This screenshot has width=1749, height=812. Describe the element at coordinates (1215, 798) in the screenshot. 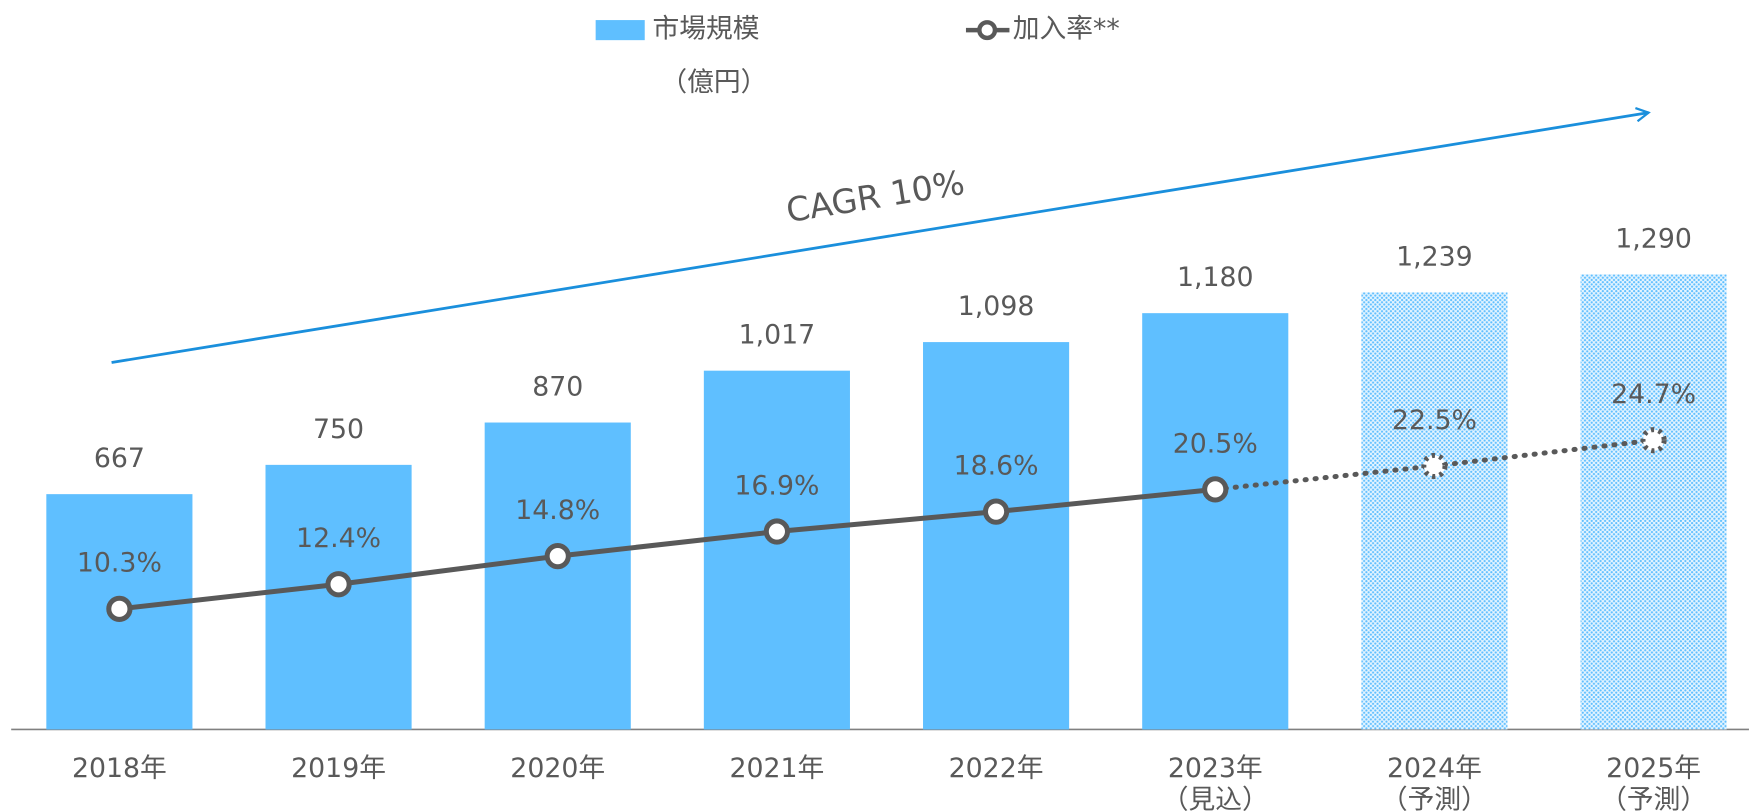

I see `x-tick-label: （見込）` at that location.